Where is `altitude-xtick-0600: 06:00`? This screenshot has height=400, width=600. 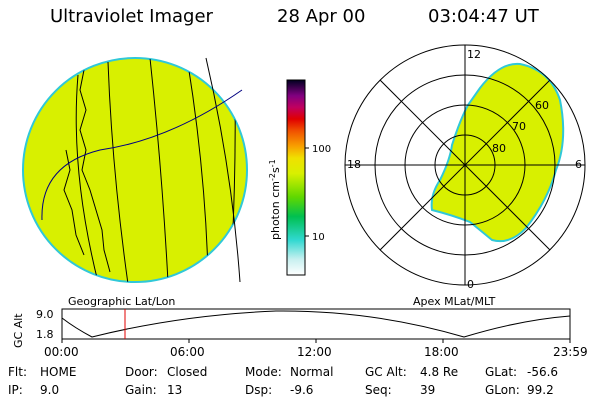 altitude-xtick-0600: 06:00 is located at coordinates (187, 352).